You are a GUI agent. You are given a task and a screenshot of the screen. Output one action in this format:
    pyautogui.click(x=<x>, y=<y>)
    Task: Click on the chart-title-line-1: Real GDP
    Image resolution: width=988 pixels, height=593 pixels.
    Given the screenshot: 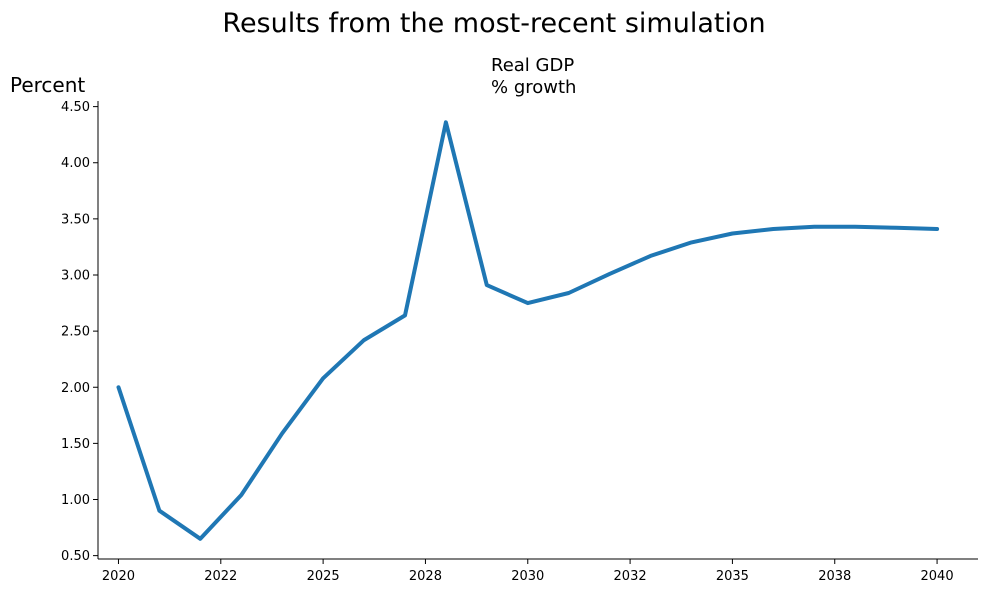 What is the action you would take?
    pyautogui.click(x=532, y=65)
    